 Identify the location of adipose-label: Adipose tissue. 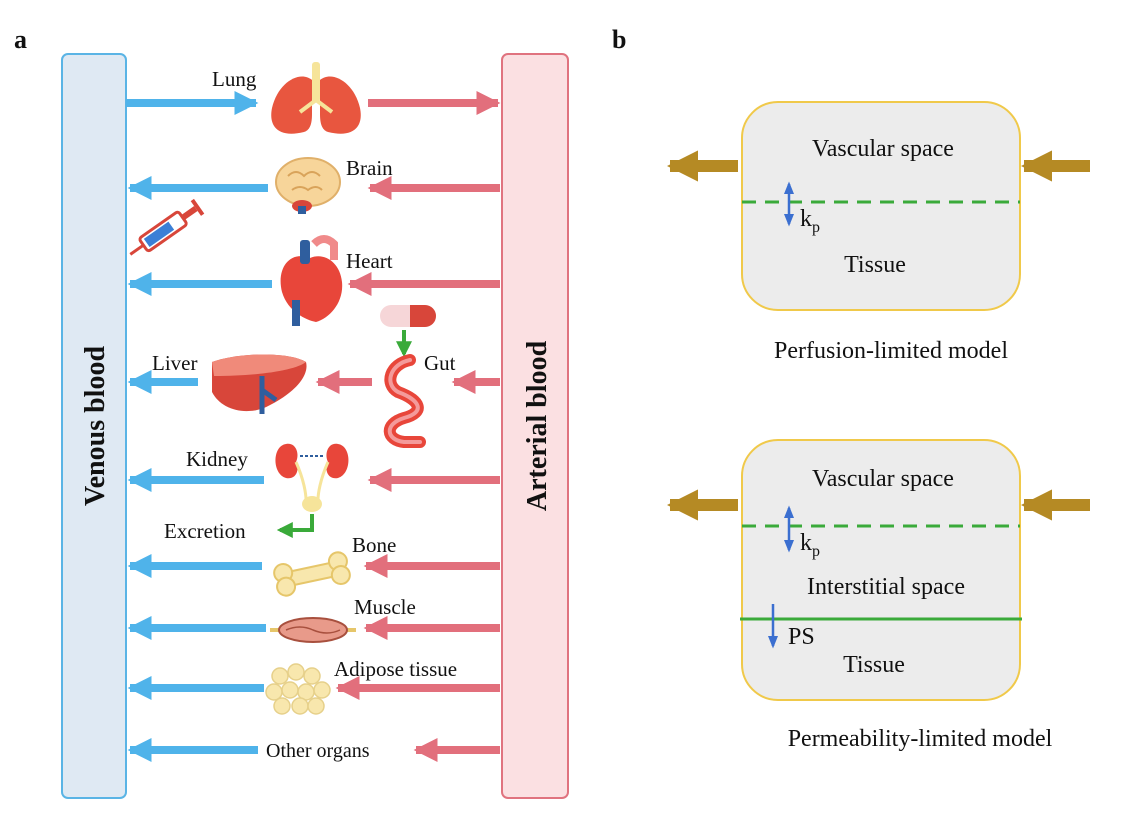
(395, 669).